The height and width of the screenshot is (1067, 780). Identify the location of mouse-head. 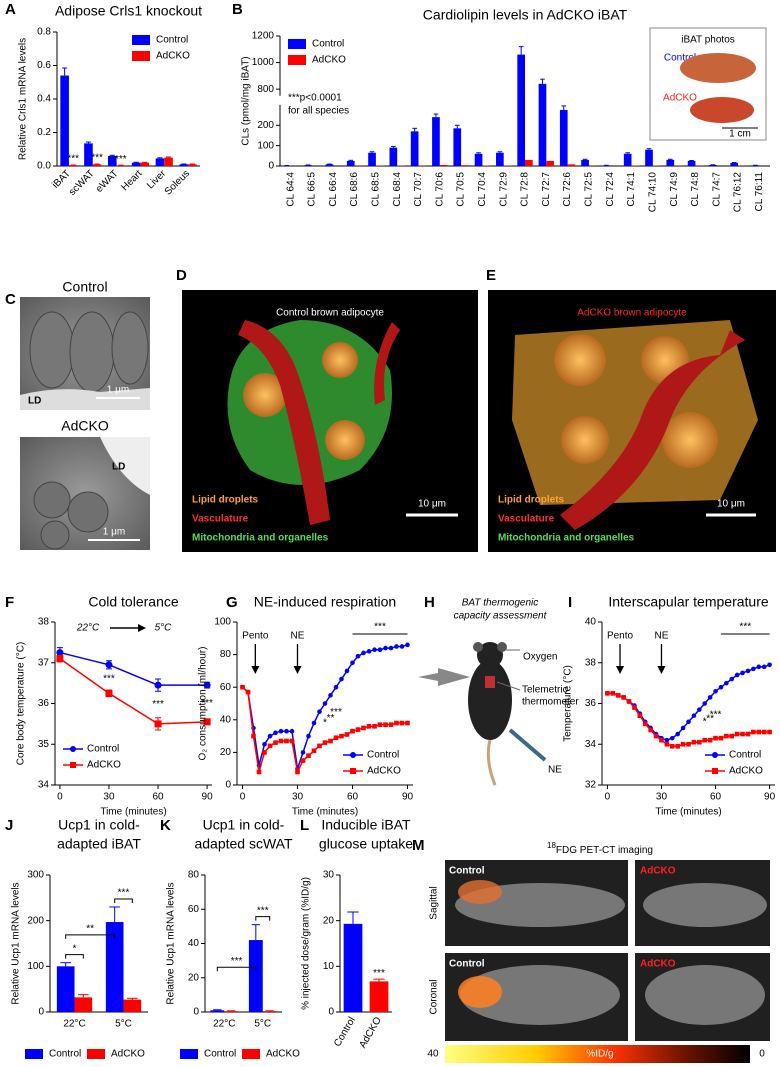
(490, 655).